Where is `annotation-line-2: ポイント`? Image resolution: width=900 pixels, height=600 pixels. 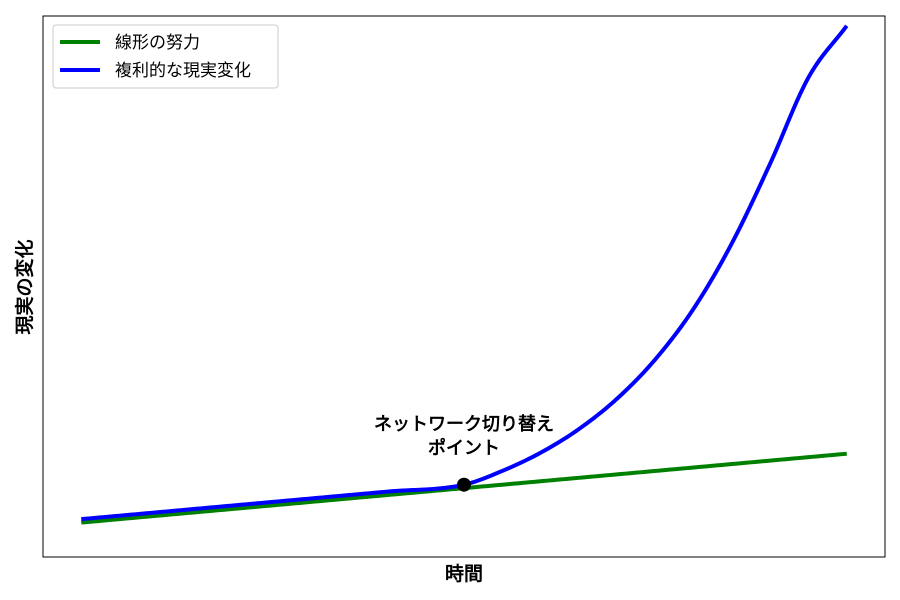
annotation-line-2: ポイント is located at coordinates (464, 448).